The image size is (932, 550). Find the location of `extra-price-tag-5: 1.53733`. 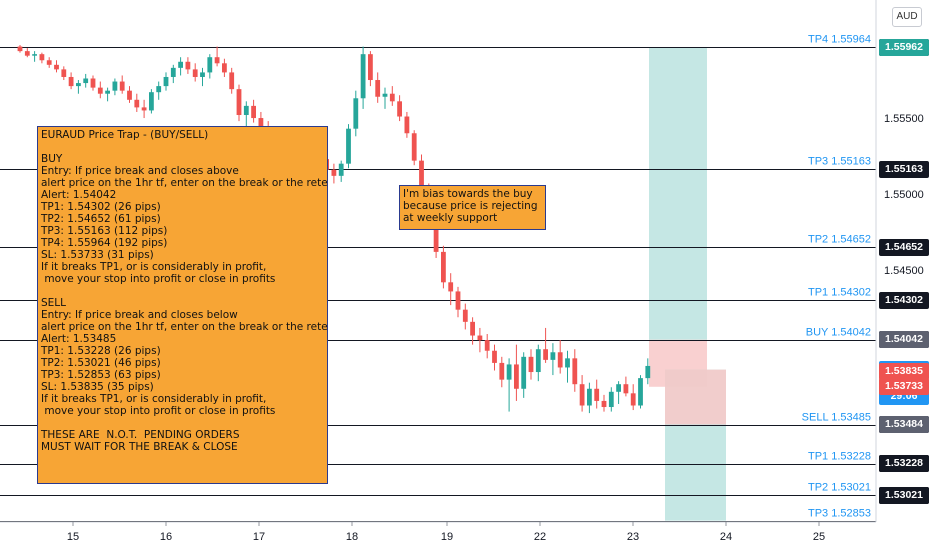

extra-price-tag-5: 1.53733 is located at coordinates (904, 387).